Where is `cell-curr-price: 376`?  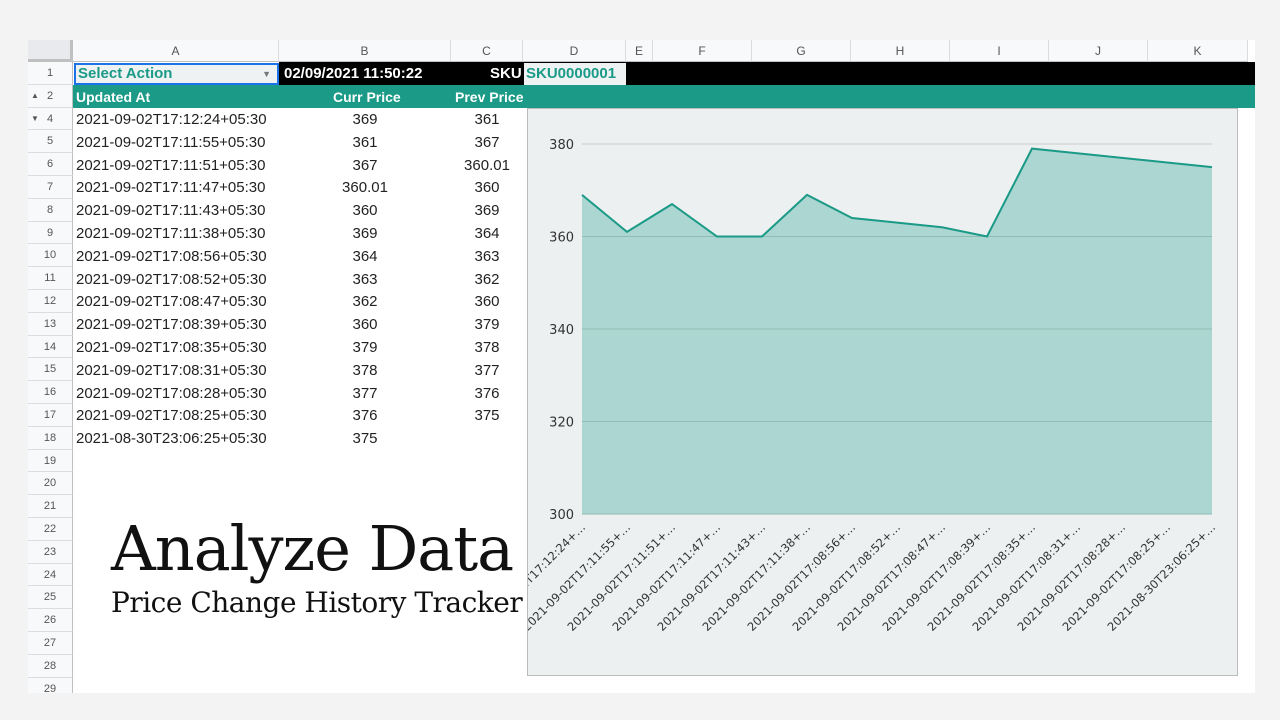 cell-curr-price: 376 is located at coordinates (365, 416).